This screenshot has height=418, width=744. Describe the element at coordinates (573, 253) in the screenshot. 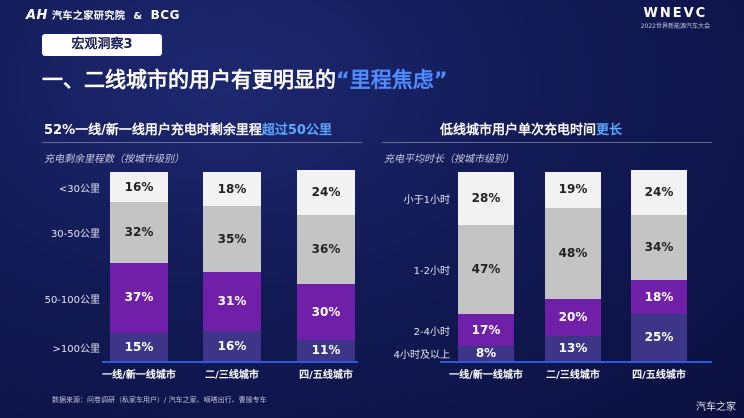

I see `bar-segment: 48%` at that location.